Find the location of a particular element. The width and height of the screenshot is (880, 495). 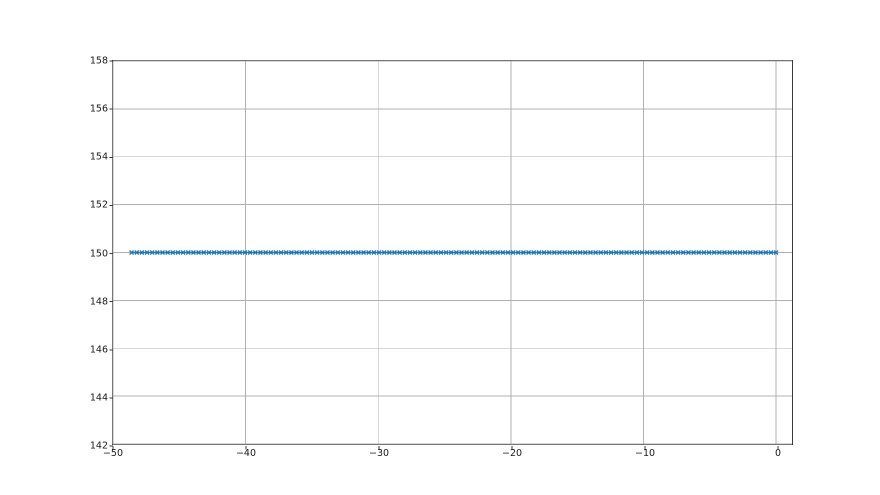

y-tick-label: 150 is located at coordinates (98, 253).